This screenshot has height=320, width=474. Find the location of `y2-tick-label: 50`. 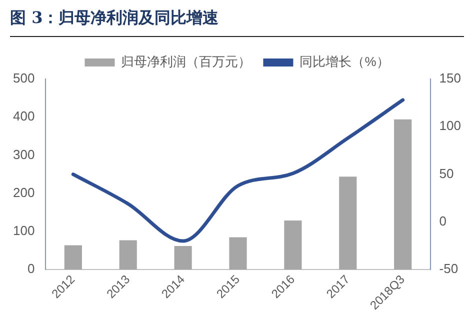

y2-tick-label: 50 is located at coordinates (446, 173).